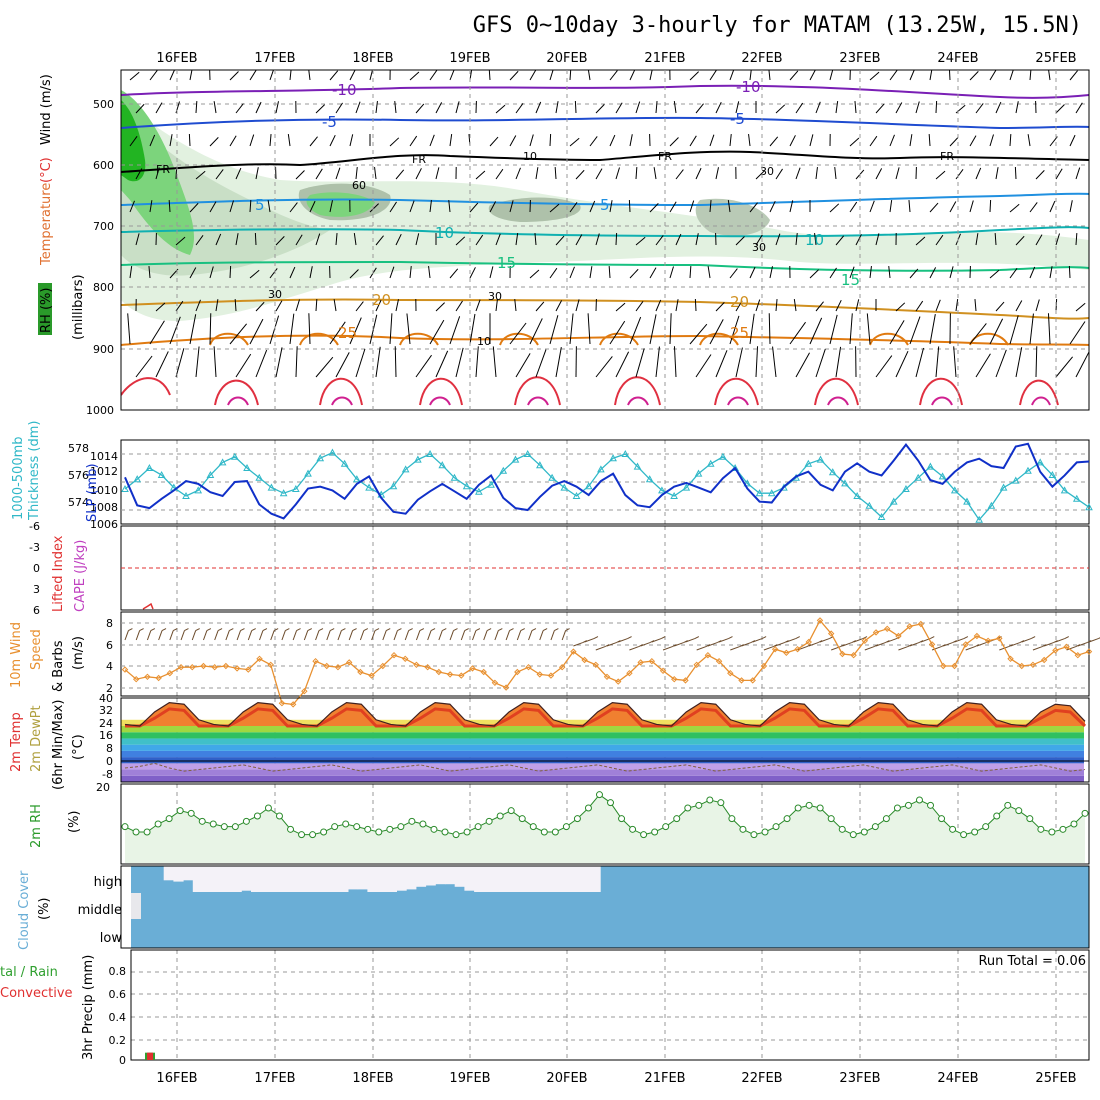  I want to click on isotherm-label: FR, so click(163, 169).